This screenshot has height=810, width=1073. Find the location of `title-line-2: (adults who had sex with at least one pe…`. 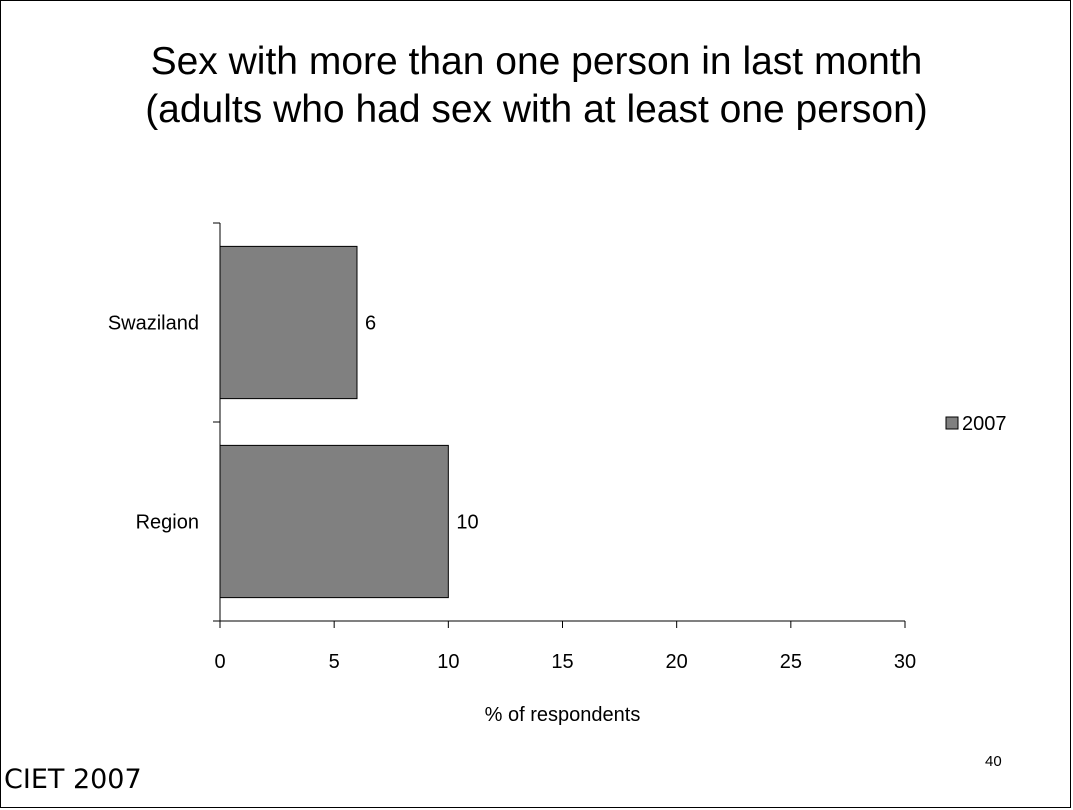

title-line-2: (adults who had sex with at least one pe… is located at coordinates (536, 109).